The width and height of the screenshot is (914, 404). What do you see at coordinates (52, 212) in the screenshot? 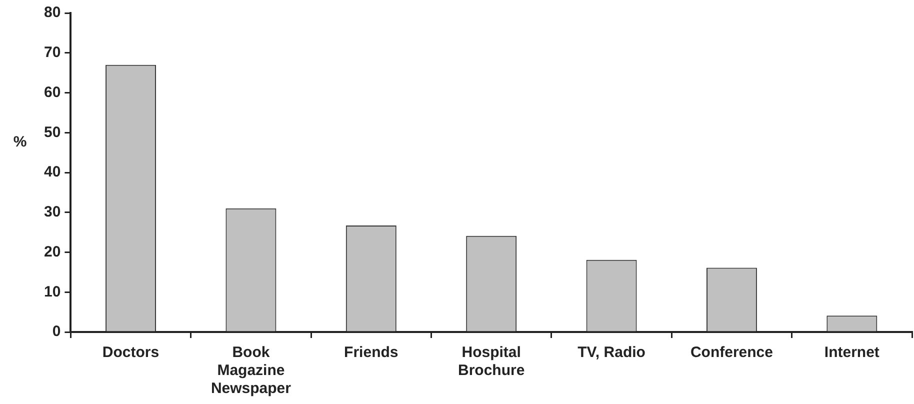
I see `y-tick-label: 30` at bounding box center [52, 212].